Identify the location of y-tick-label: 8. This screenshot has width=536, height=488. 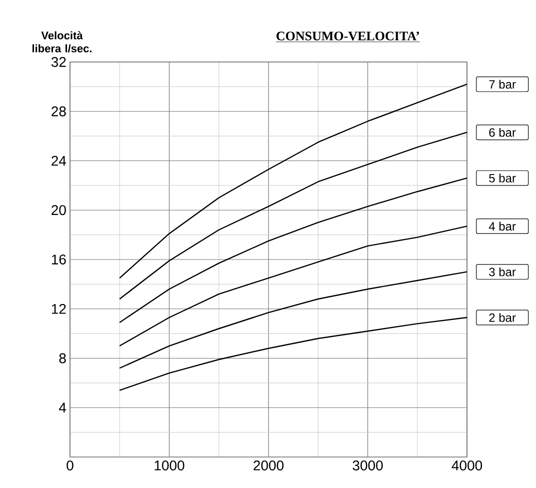
(62, 358).